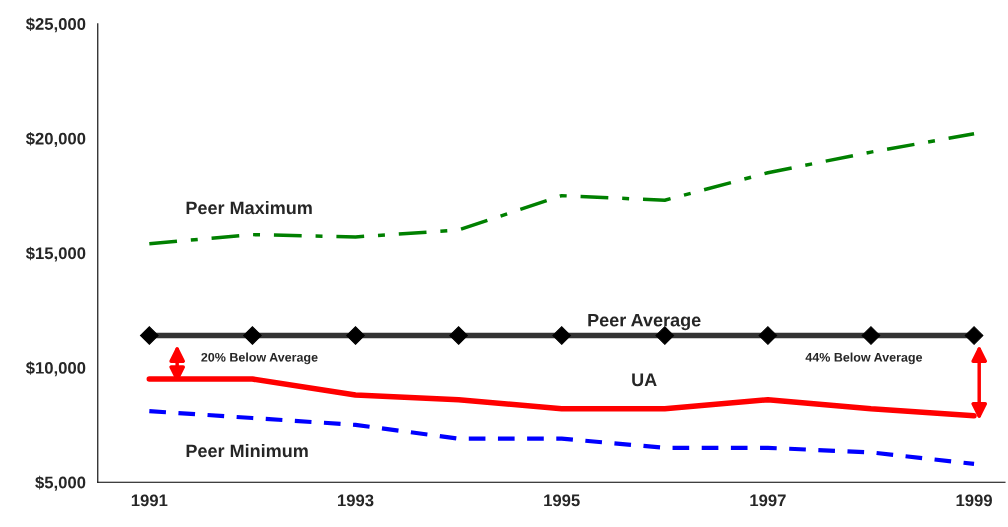 The image size is (1008, 527). What do you see at coordinates (149, 500) in the screenshot?
I see `x-tick-label: 1991` at bounding box center [149, 500].